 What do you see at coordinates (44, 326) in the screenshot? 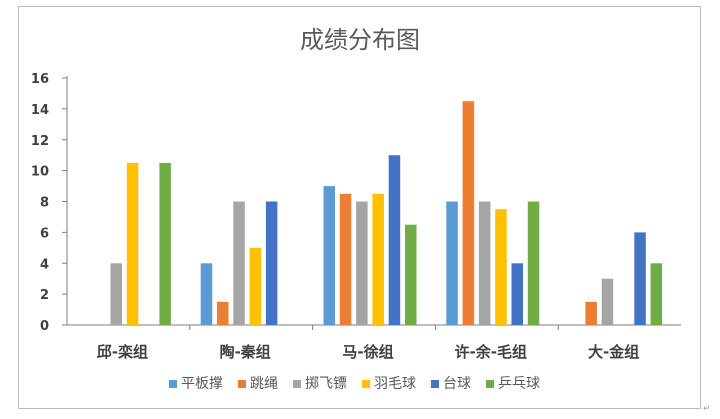
I see `y-tick-label-0: 0` at bounding box center [44, 326].